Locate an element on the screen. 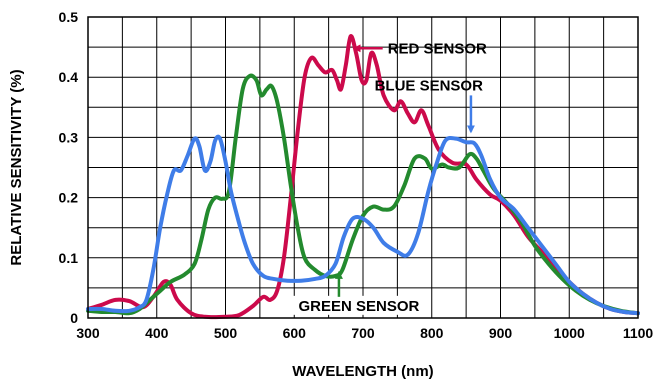  green-label-backdrop is located at coordinates (358, 305).